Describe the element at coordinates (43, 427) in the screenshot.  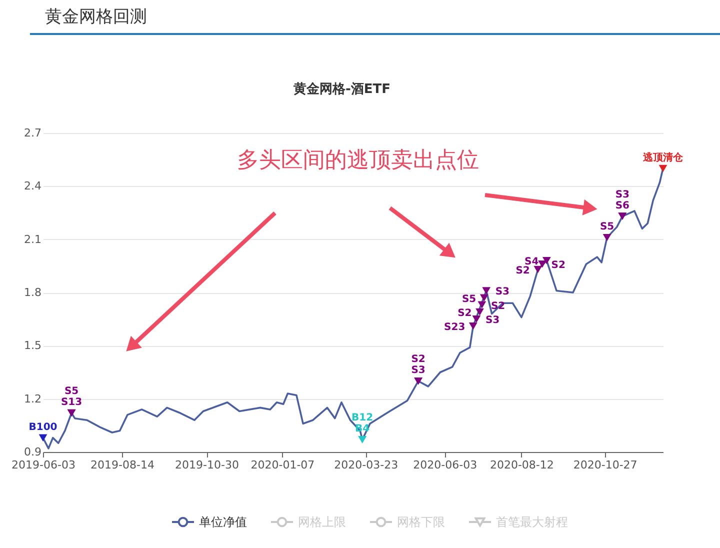
I see `data-label: B100` at that location.